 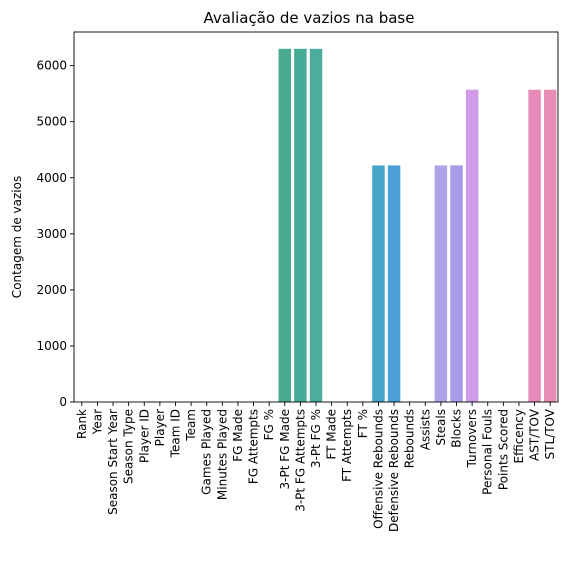 What do you see at coordinates (254, 446) in the screenshot?
I see `x-tick-label-11: FG Attempts` at bounding box center [254, 446].